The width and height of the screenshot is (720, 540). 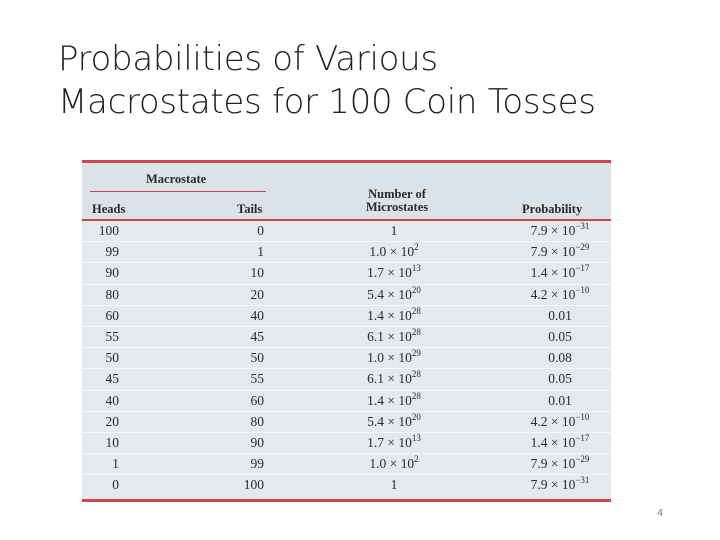 I want to click on probability-cell-value: 0.08, so click(x=560, y=358).